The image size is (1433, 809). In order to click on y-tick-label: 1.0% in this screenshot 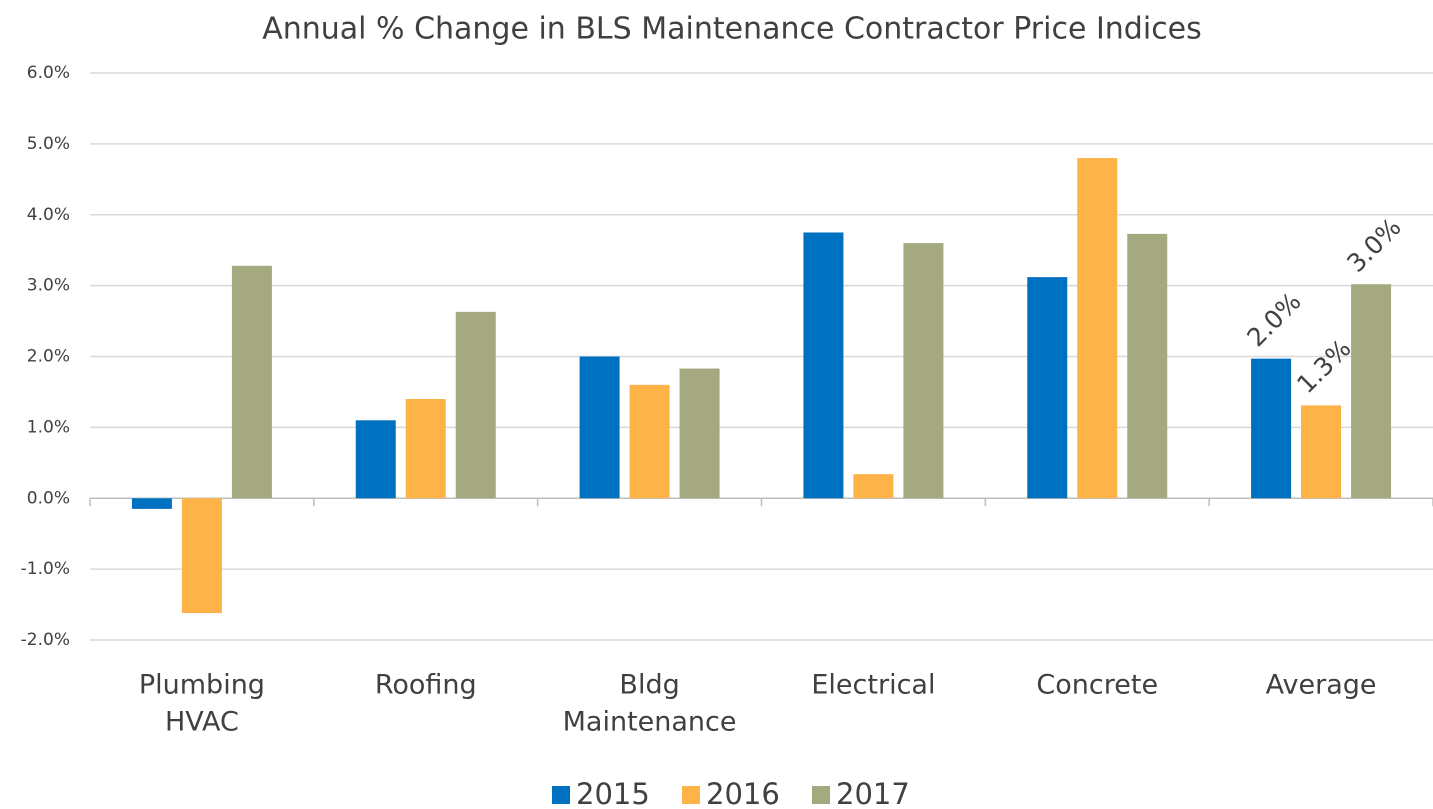, I will do `click(48, 427)`.